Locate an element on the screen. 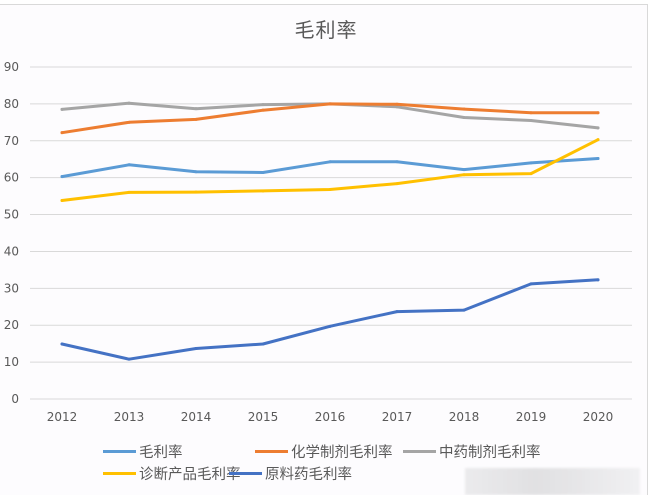  legend-item-diagnostic: 诊断产品毛利率 is located at coordinates (172, 473).